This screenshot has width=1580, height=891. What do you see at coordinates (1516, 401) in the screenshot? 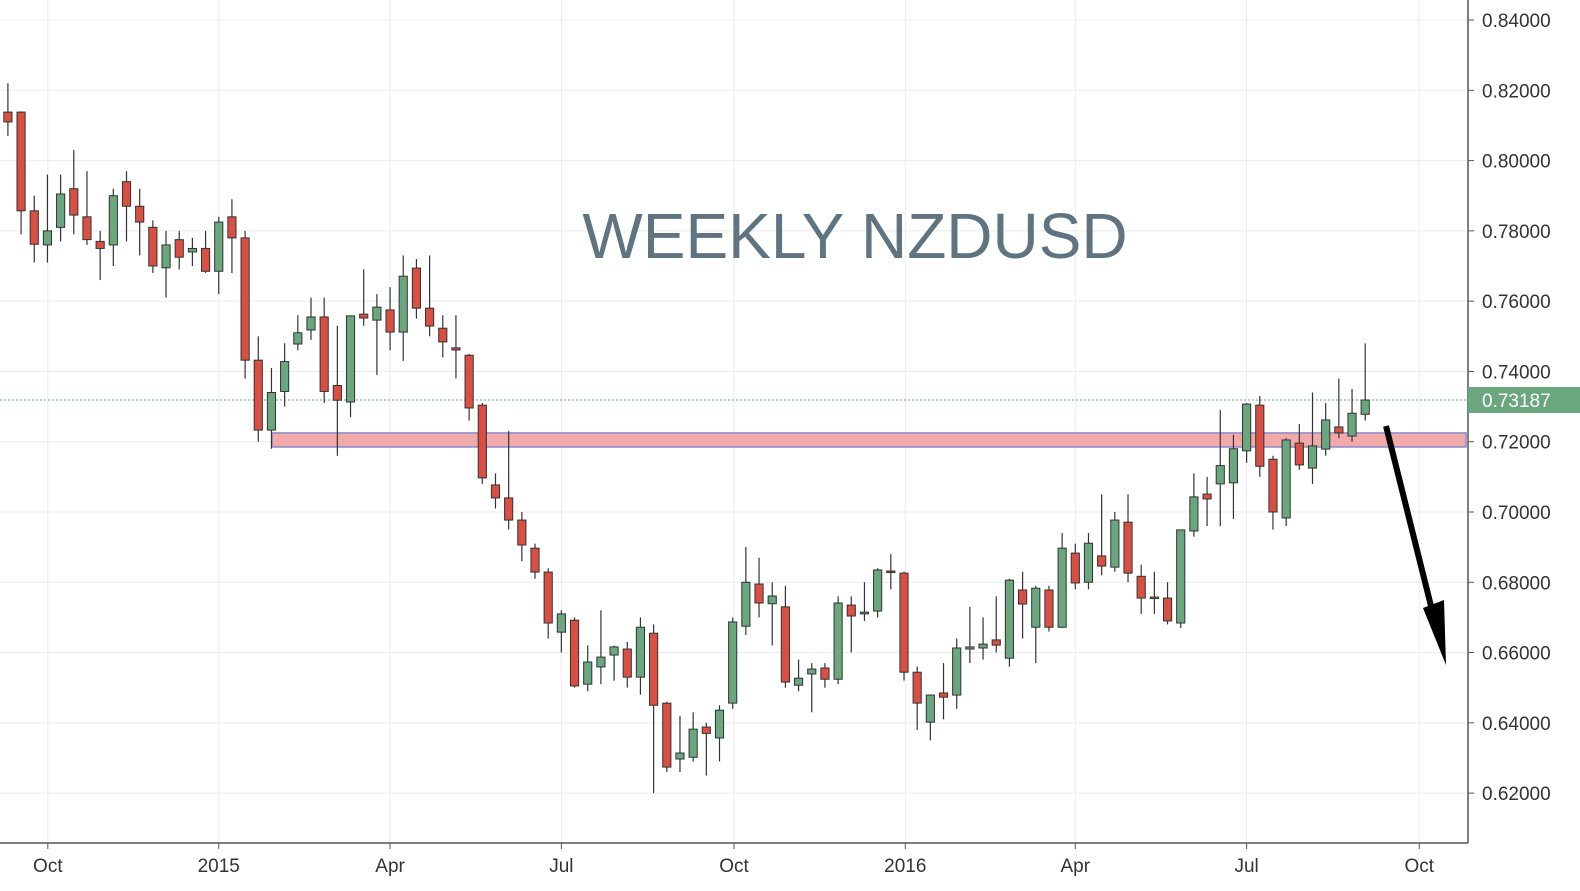
I see `last-price-label: 0.73187` at bounding box center [1516, 401].